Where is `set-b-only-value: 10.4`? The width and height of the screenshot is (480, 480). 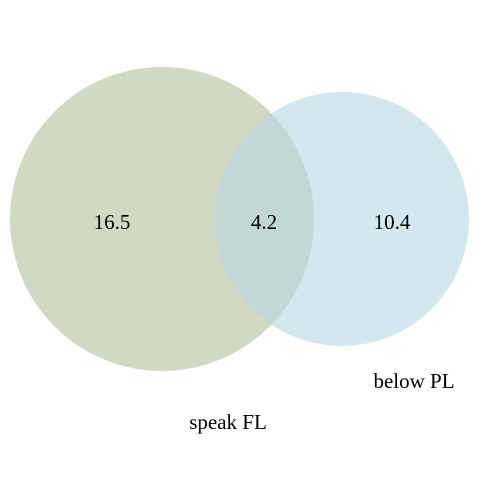 set-b-only-value: 10.4 is located at coordinates (392, 222).